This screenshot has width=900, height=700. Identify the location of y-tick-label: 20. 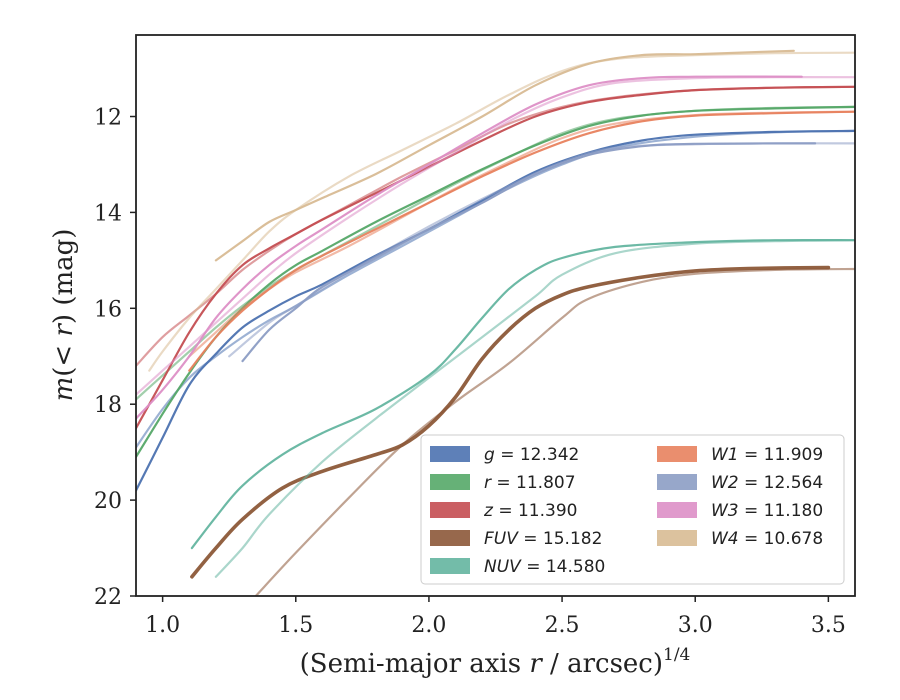
(108, 501).